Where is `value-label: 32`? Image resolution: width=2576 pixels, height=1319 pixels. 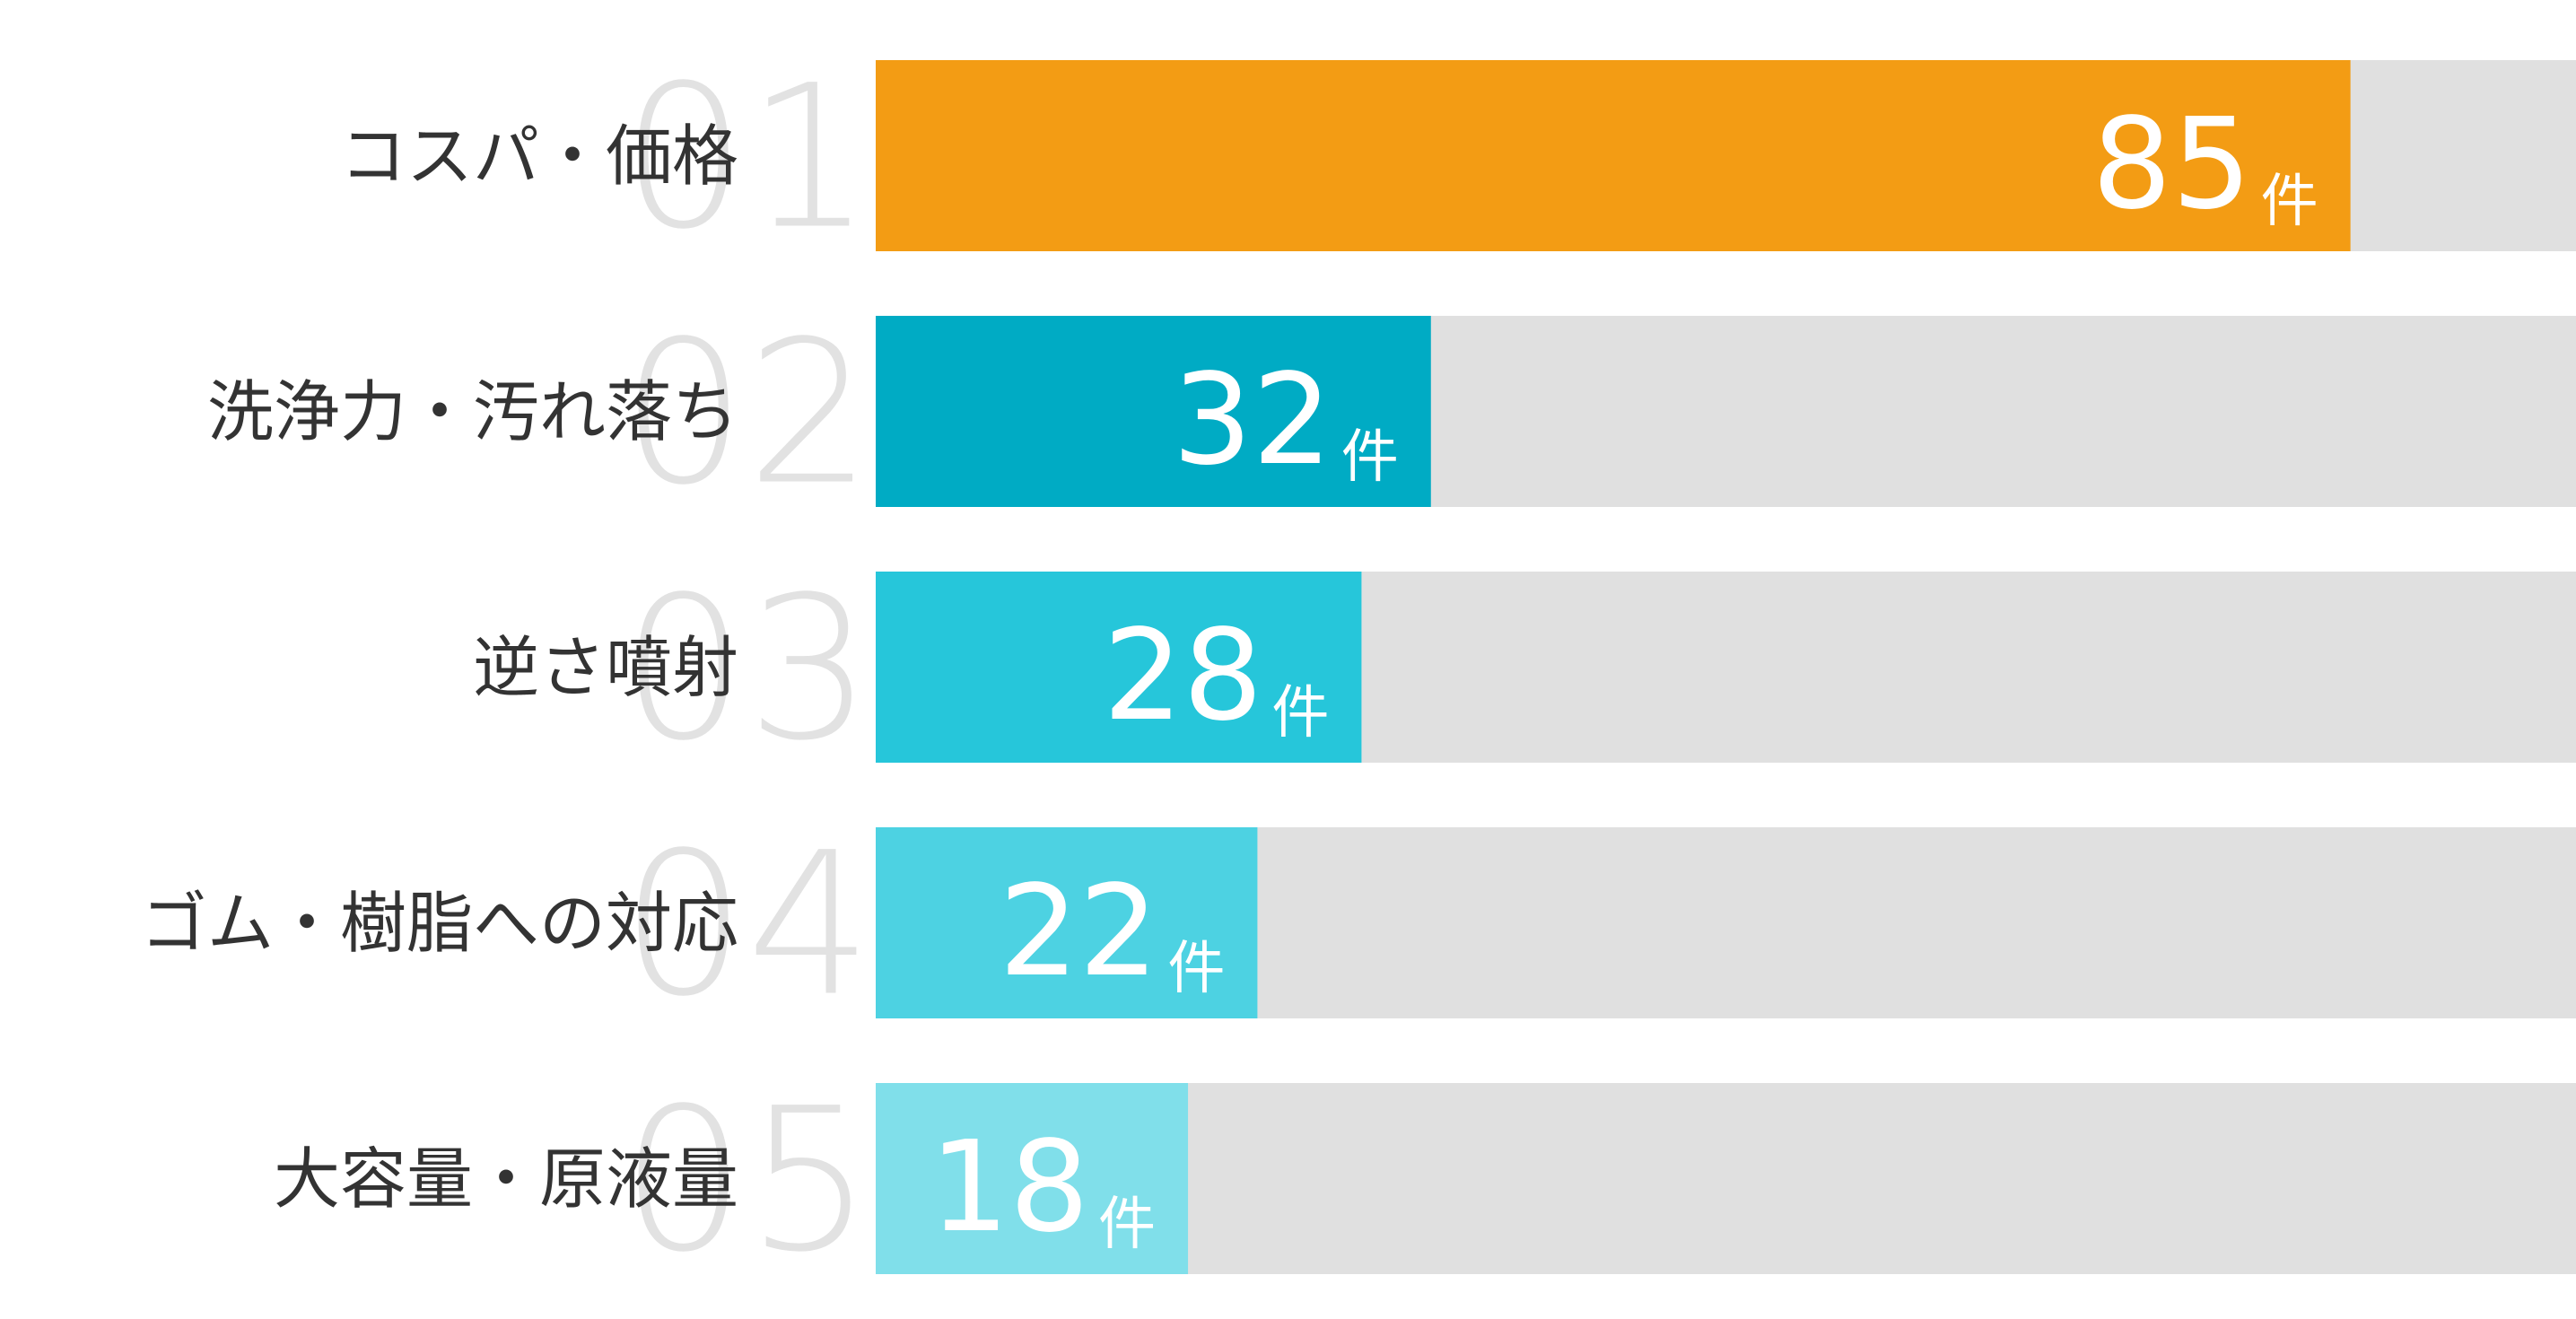
value-label: 32 is located at coordinates (1253, 421).